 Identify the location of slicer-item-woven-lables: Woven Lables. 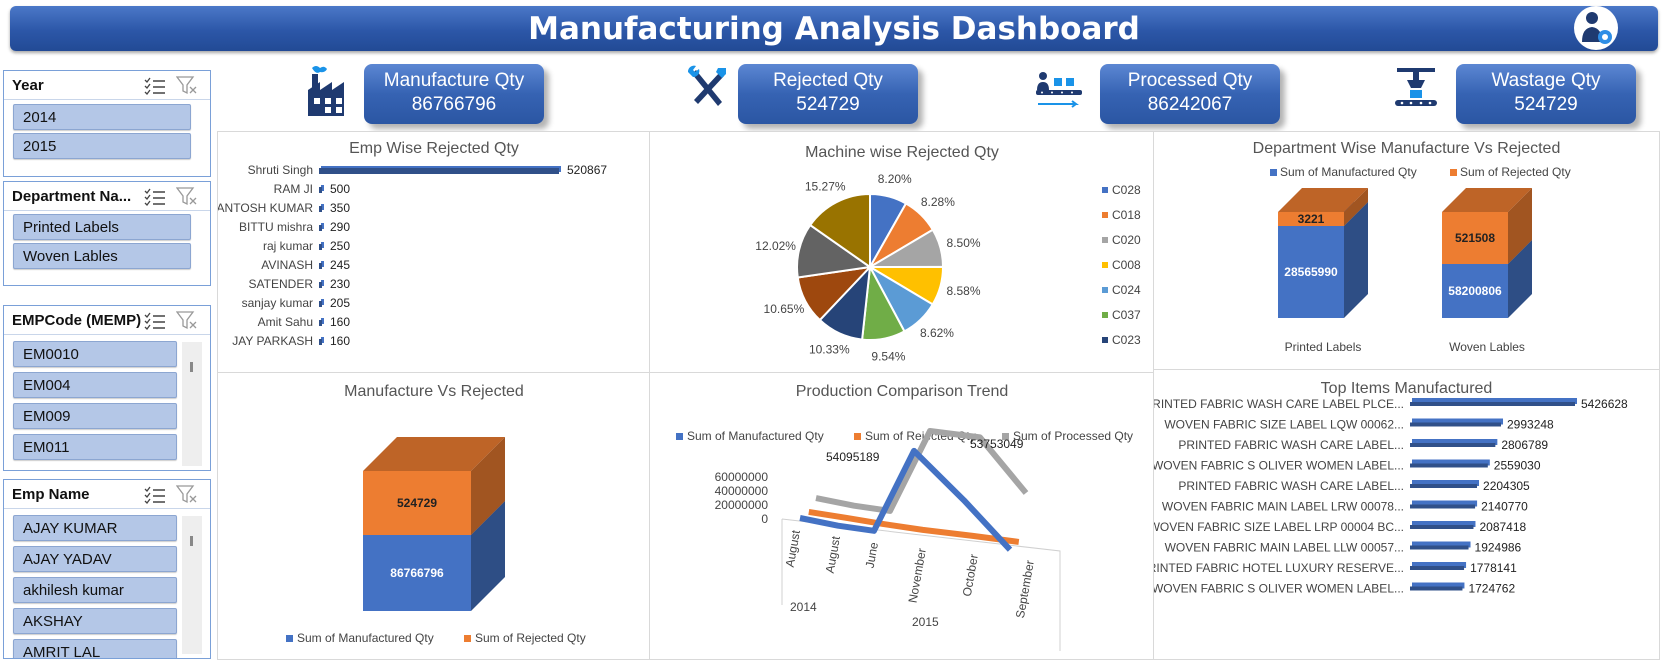
(102, 256).